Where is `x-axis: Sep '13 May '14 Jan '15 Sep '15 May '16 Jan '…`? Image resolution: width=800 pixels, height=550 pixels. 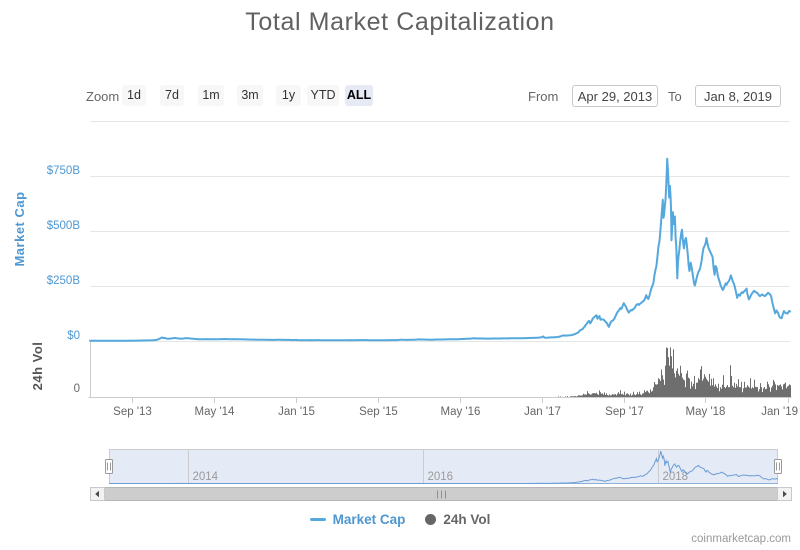 x-axis: Sep '13 May '14 Jan '15 Sep '15 May '16 Jan '… is located at coordinates (455, 407).